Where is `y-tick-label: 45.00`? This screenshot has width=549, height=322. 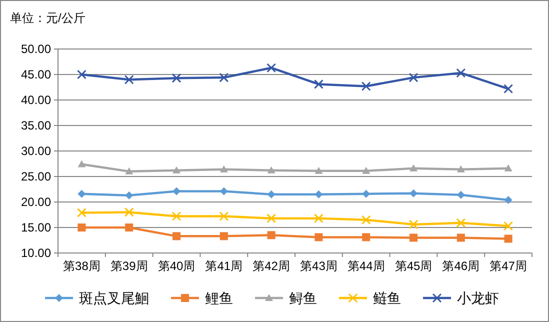 y-tick-label: 45.00 is located at coordinates (36, 75).